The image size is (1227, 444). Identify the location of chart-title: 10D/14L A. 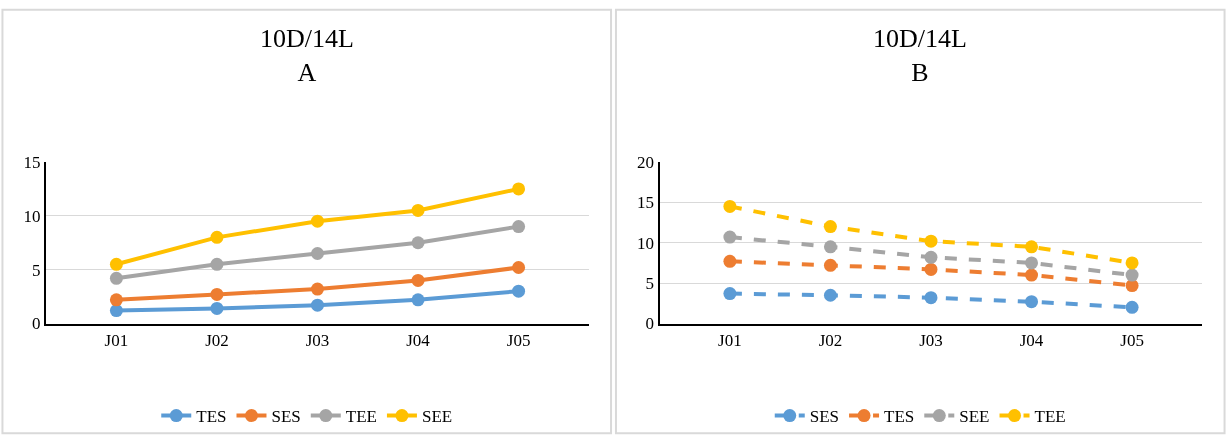
(307, 55).